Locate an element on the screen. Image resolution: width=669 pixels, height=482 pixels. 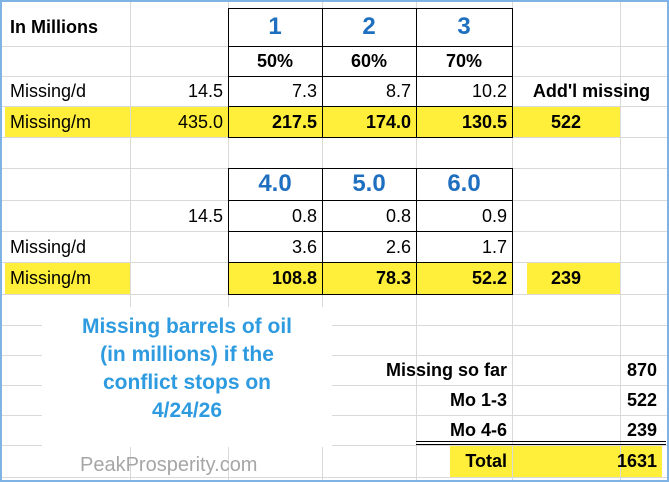
cell: 78.3 is located at coordinates (393, 278).